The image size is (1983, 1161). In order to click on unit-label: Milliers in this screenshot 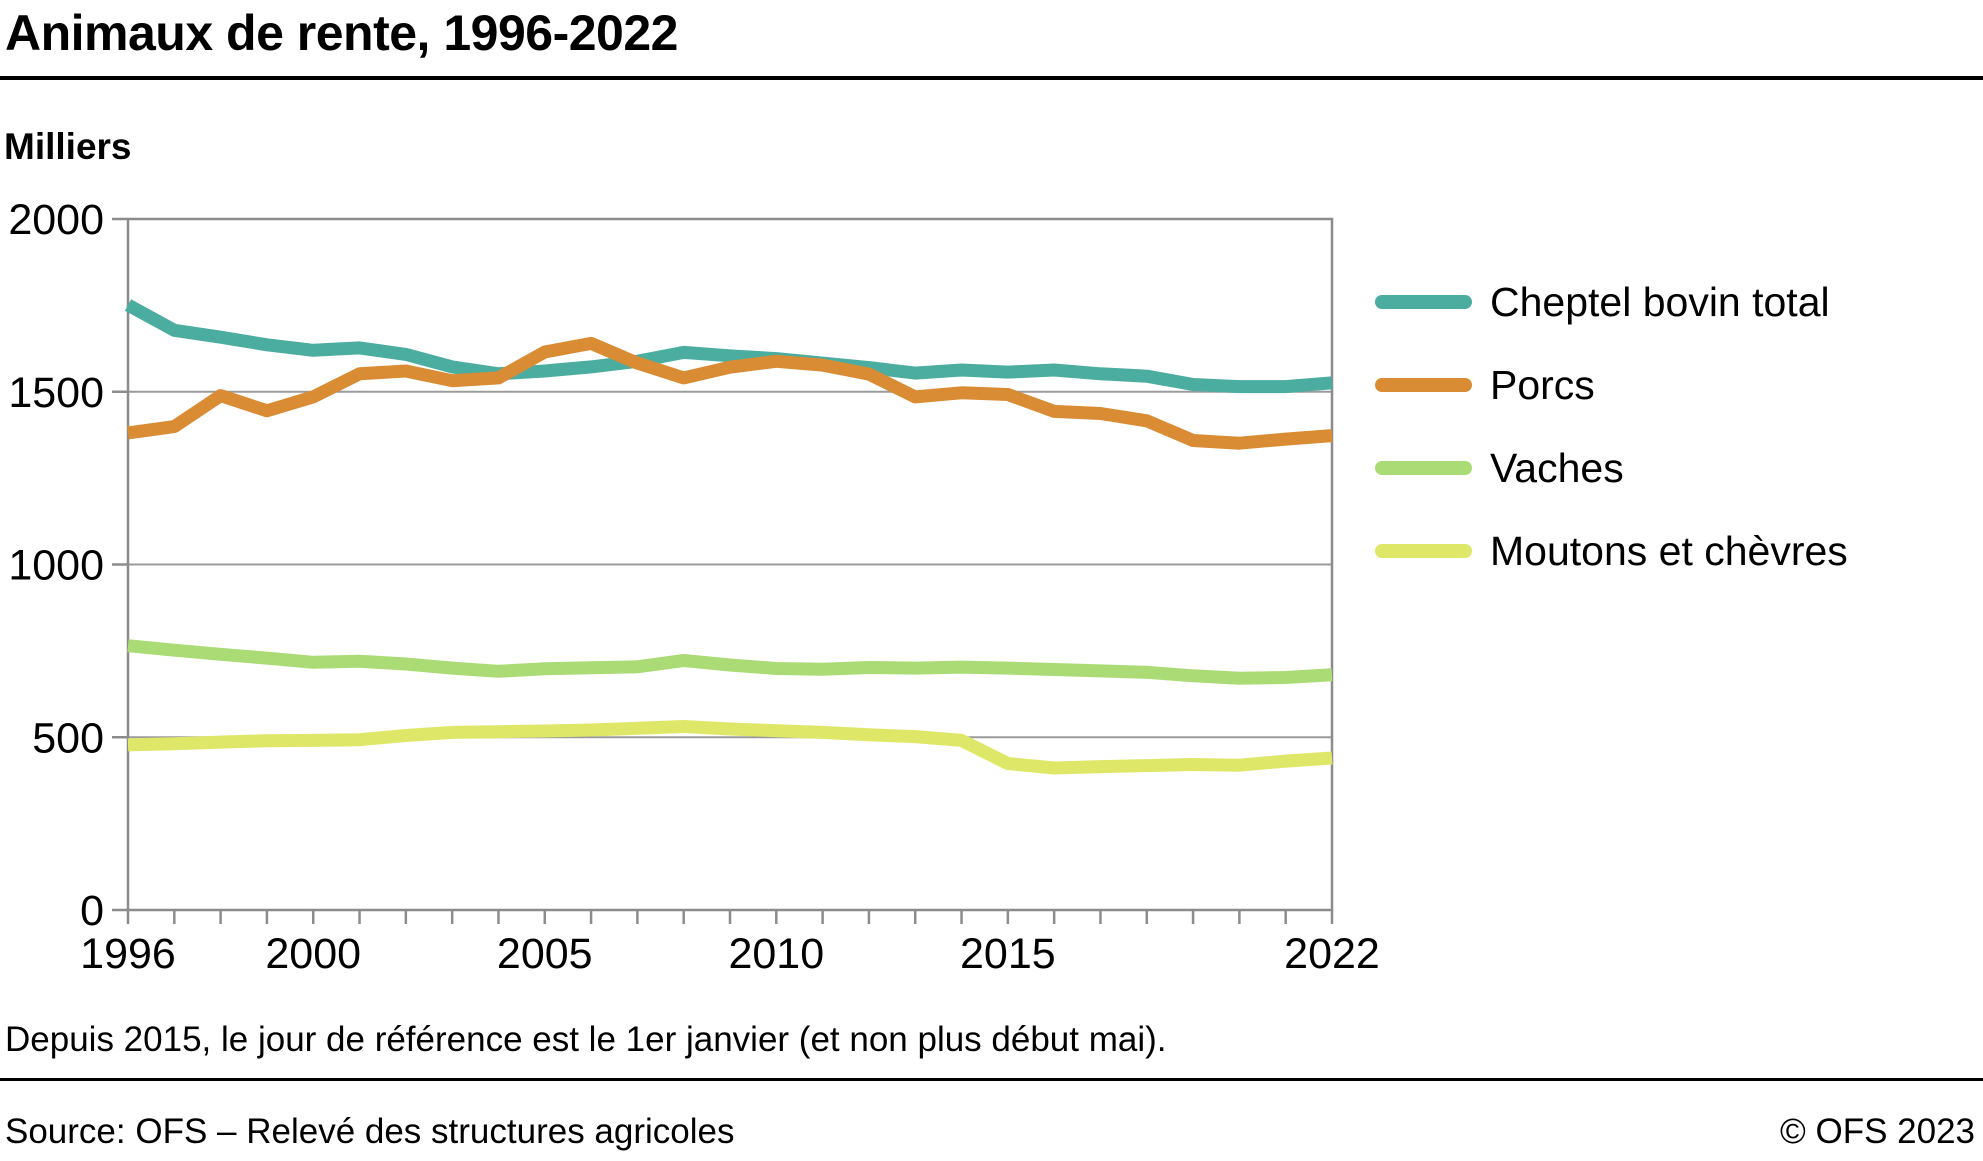, I will do `click(68, 146)`.